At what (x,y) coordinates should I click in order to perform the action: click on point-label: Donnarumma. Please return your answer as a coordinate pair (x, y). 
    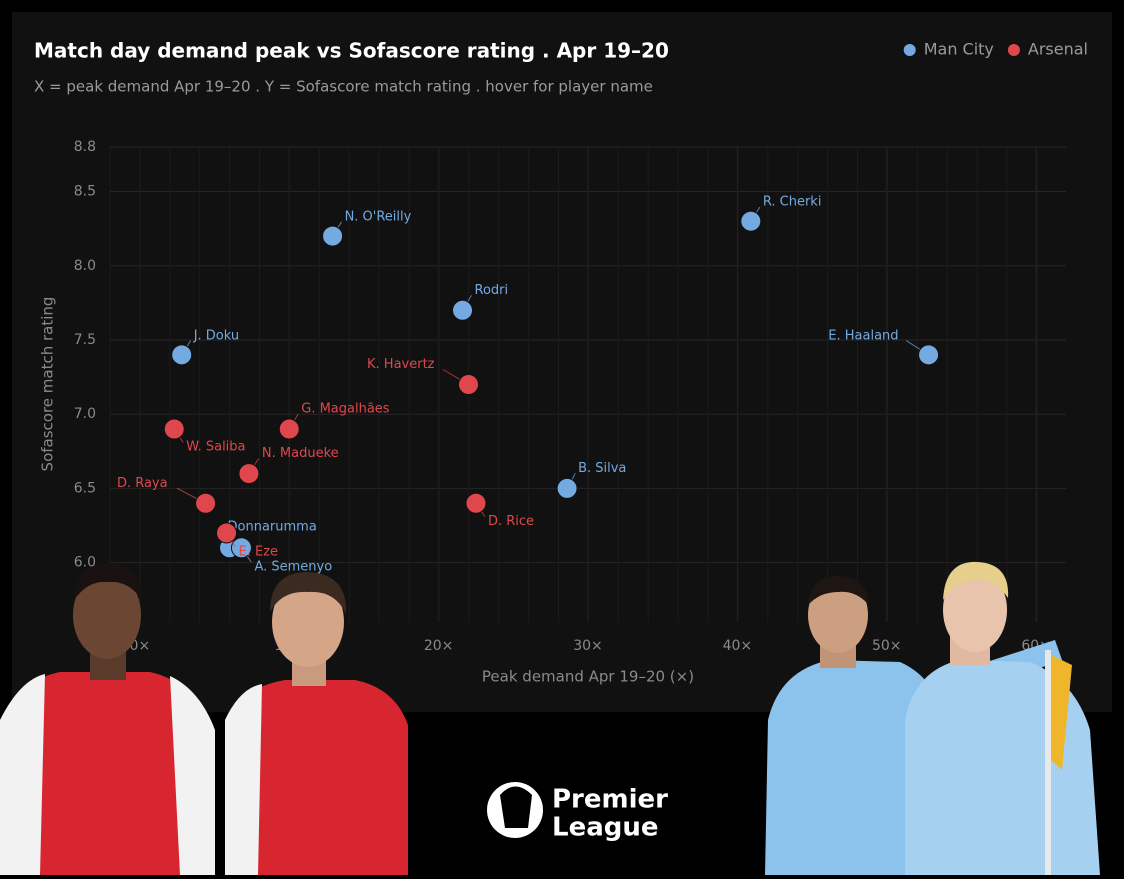
    Looking at the image, I should click on (272, 526).